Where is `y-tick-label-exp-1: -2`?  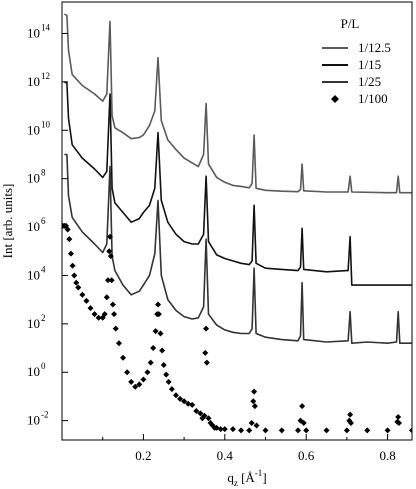
y-tick-label-exp-1: -2 is located at coordinates (45, 415).